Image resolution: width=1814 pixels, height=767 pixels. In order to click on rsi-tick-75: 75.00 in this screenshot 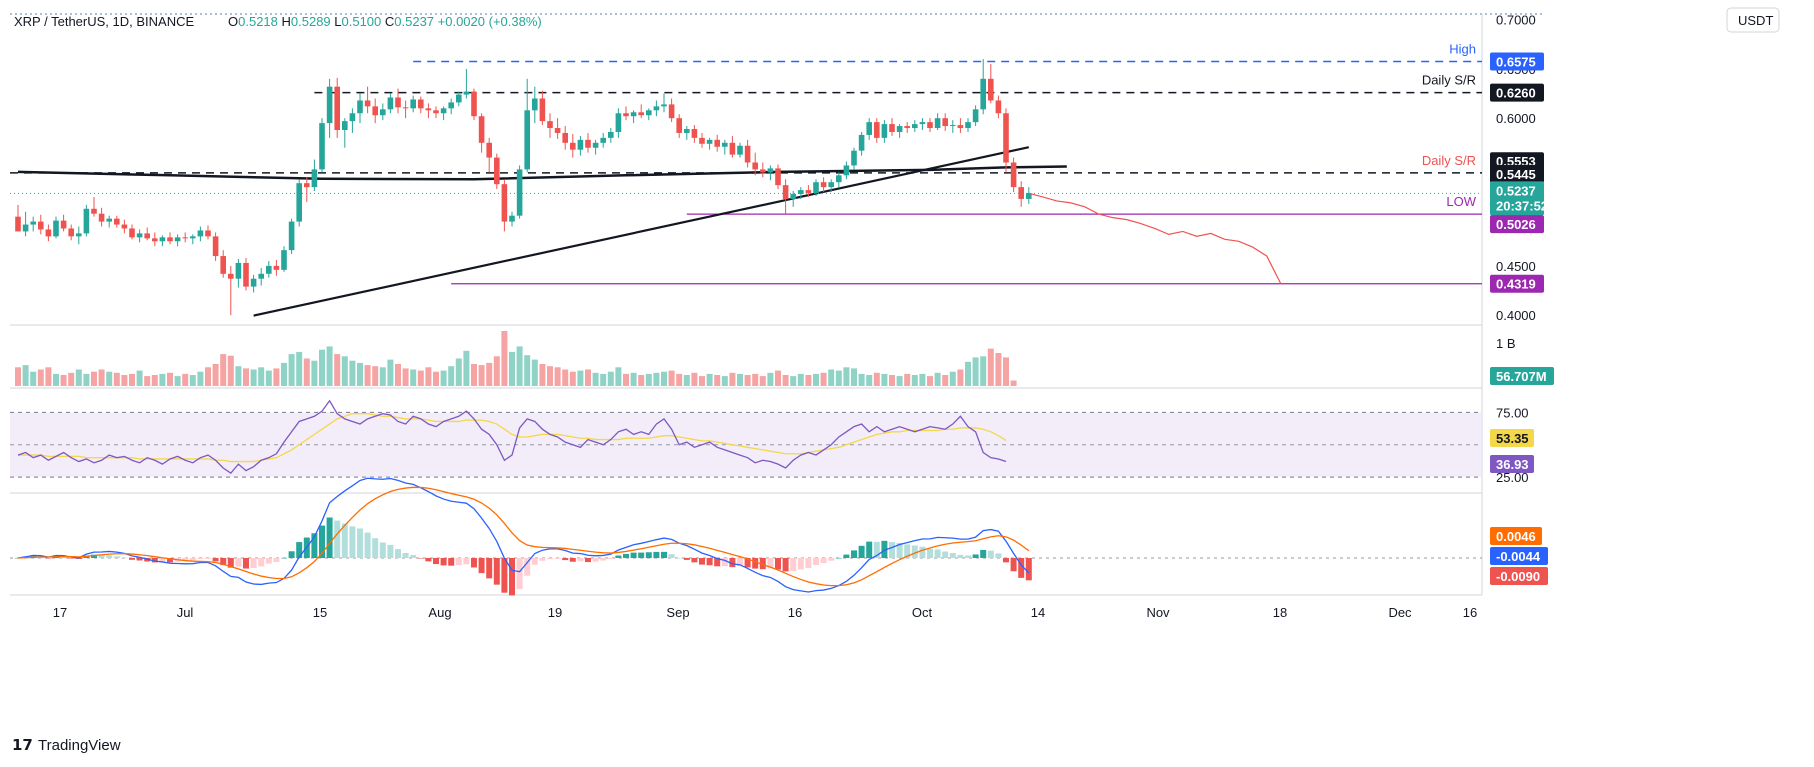, I will do `click(1512, 412)`.